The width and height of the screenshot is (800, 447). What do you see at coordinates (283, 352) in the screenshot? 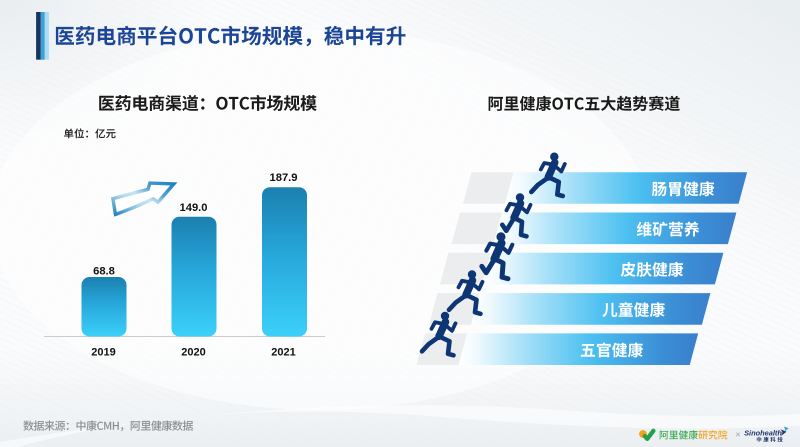
I see `svg-text: 2021` at bounding box center [283, 352].